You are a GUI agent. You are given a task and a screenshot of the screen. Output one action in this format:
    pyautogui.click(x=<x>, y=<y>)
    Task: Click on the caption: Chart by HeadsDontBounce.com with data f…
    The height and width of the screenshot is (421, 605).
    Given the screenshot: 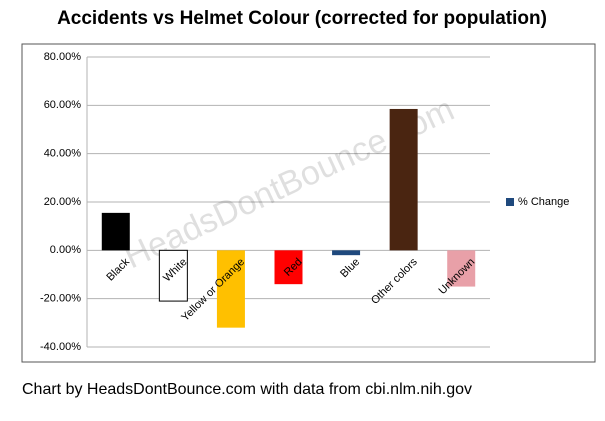 What is the action you would take?
    pyautogui.click(x=247, y=389)
    